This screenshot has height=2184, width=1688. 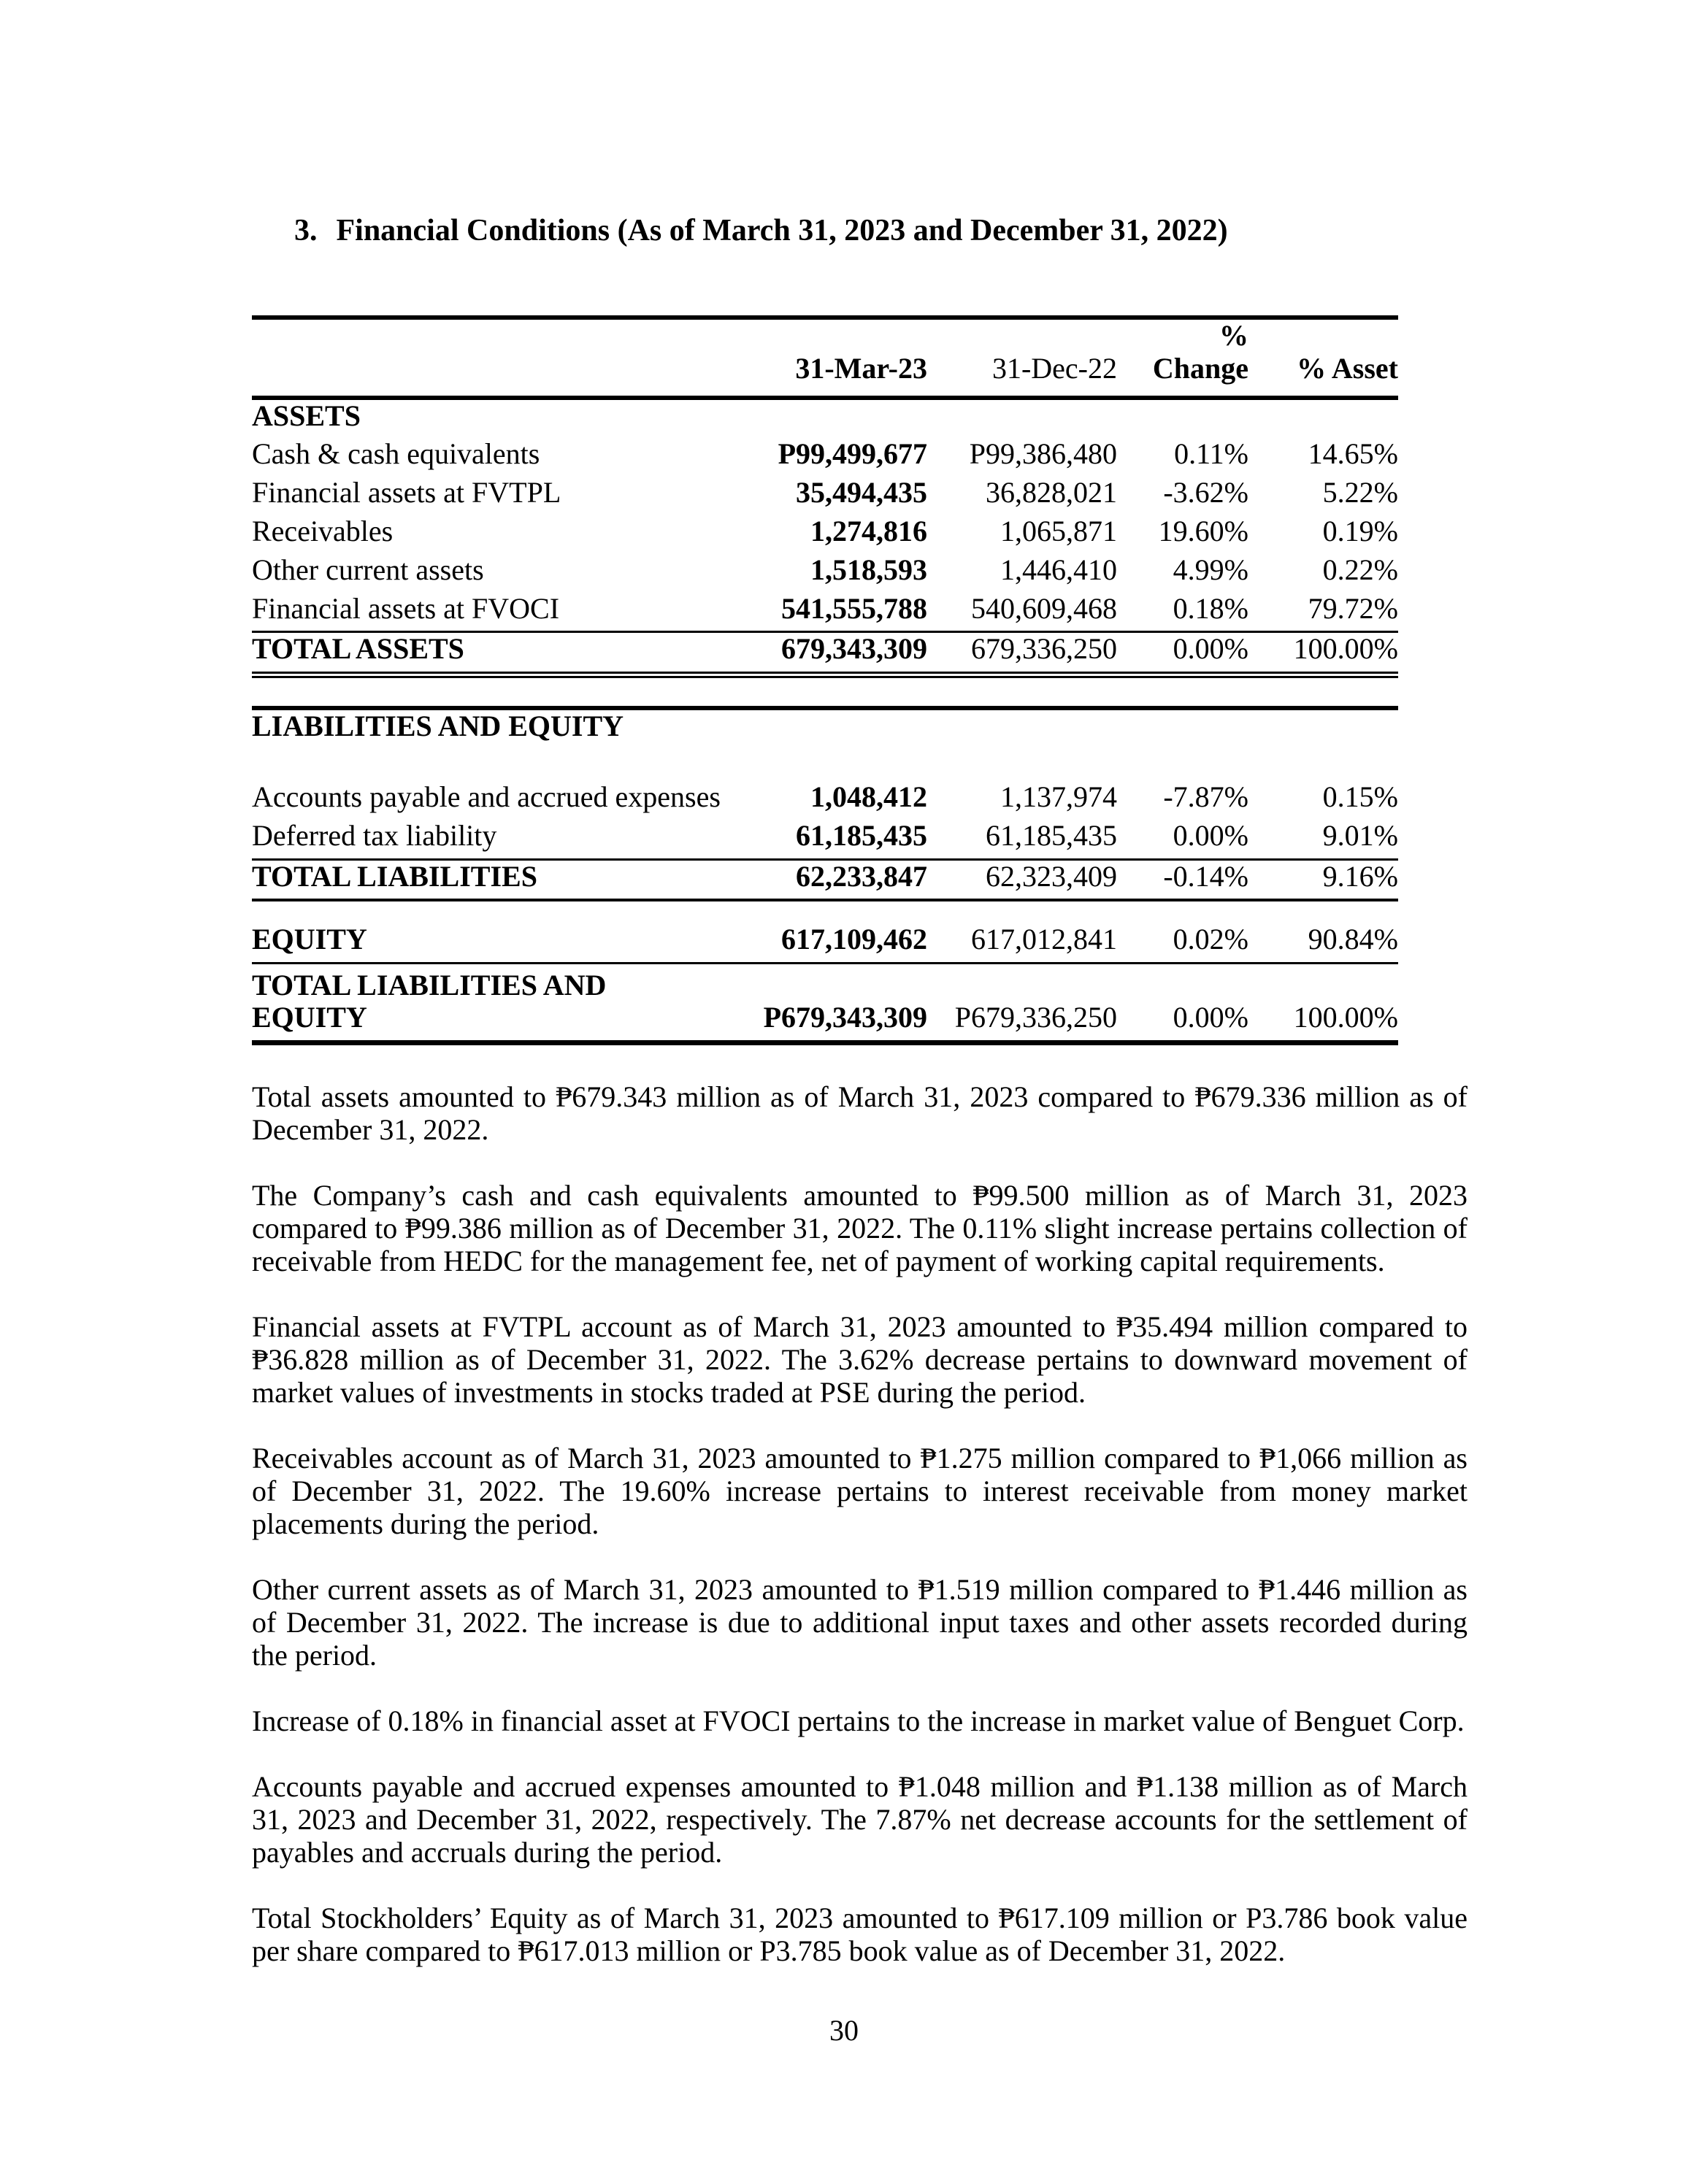 What do you see at coordinates (1182, 357) in the screenshot?
I see `header-pct-change: % Change` at bounding box center [1182, 357].